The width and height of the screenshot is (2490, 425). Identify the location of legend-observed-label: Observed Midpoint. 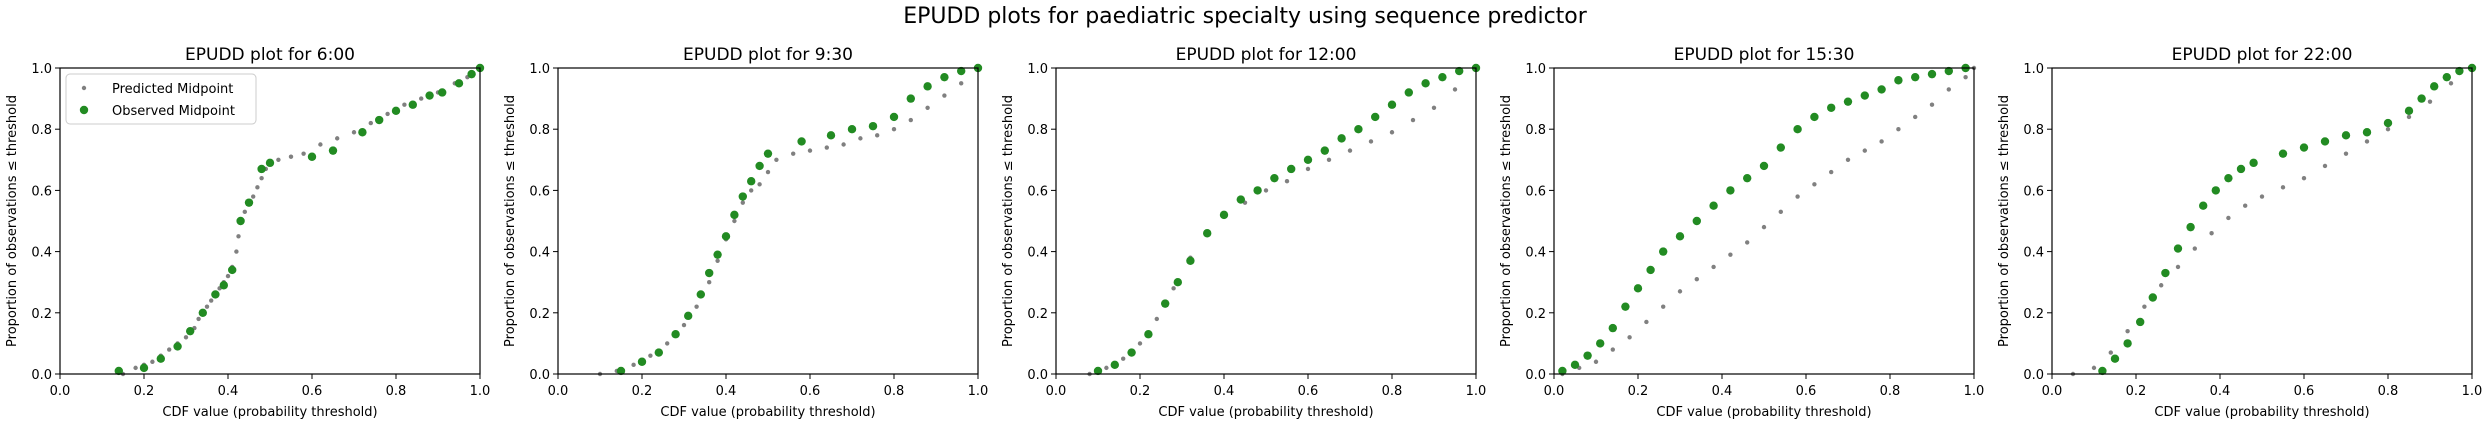
(173, 111).